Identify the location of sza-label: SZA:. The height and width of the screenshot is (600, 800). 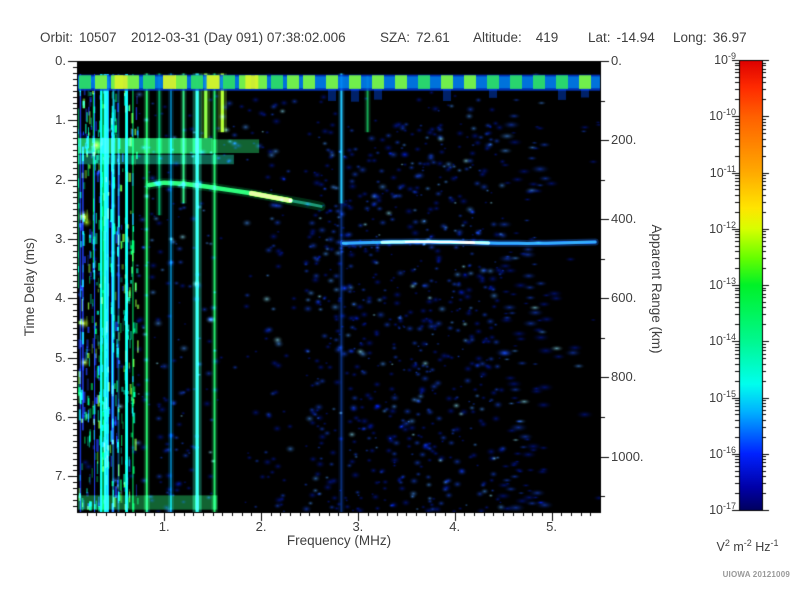
(395, 37).